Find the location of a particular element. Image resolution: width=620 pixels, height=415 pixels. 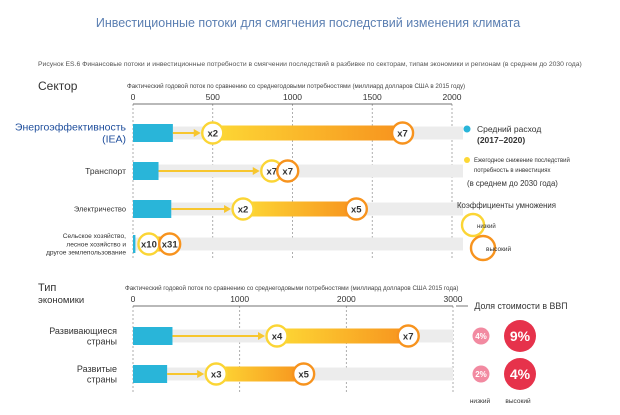

panel-0-low-multiplier-label: x10 is located at coordinates (149, 245).